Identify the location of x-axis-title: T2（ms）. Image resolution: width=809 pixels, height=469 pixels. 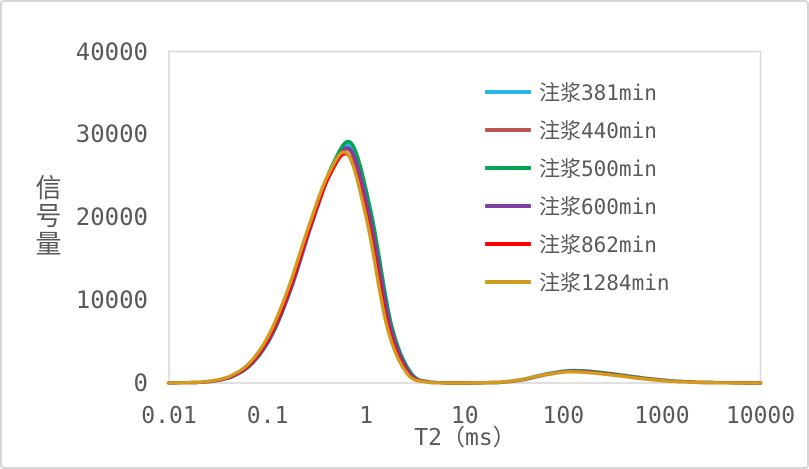
(465, 438).